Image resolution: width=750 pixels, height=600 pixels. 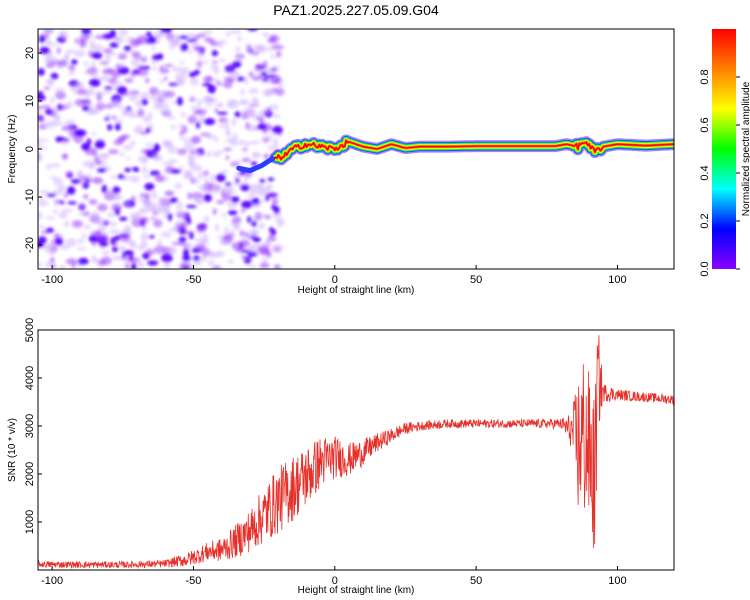 I want to click on x-tick-label: -100, so click(x=52, y=280).